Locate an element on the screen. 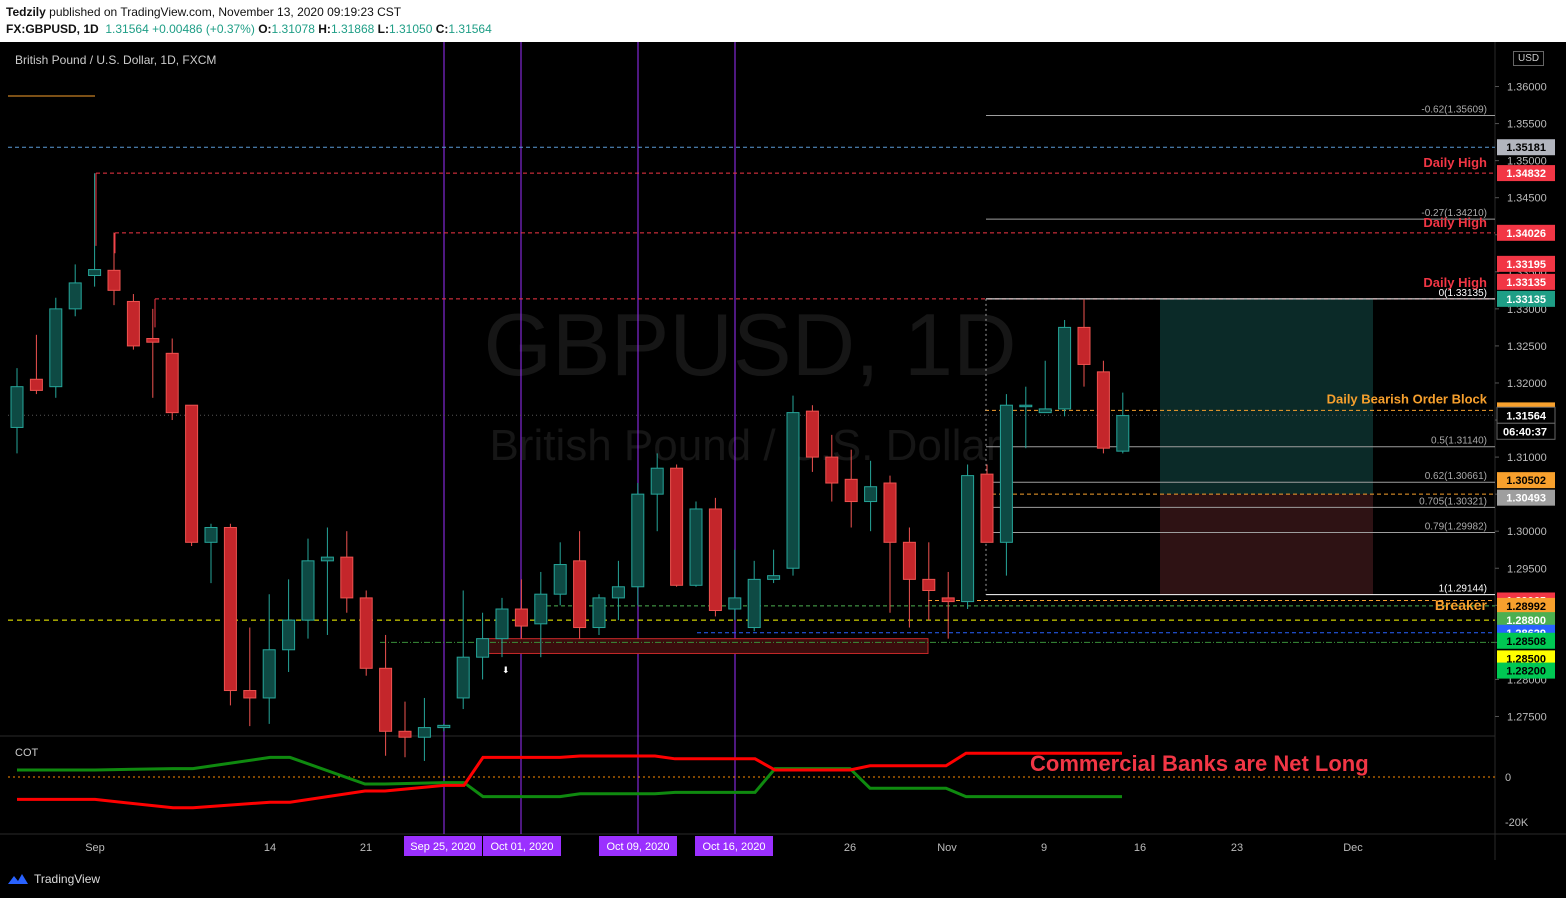 Image resolution: width=1566 pixels, height=898 pixels. cot-tick-label: -20K is located at coordinates (1517, 823).